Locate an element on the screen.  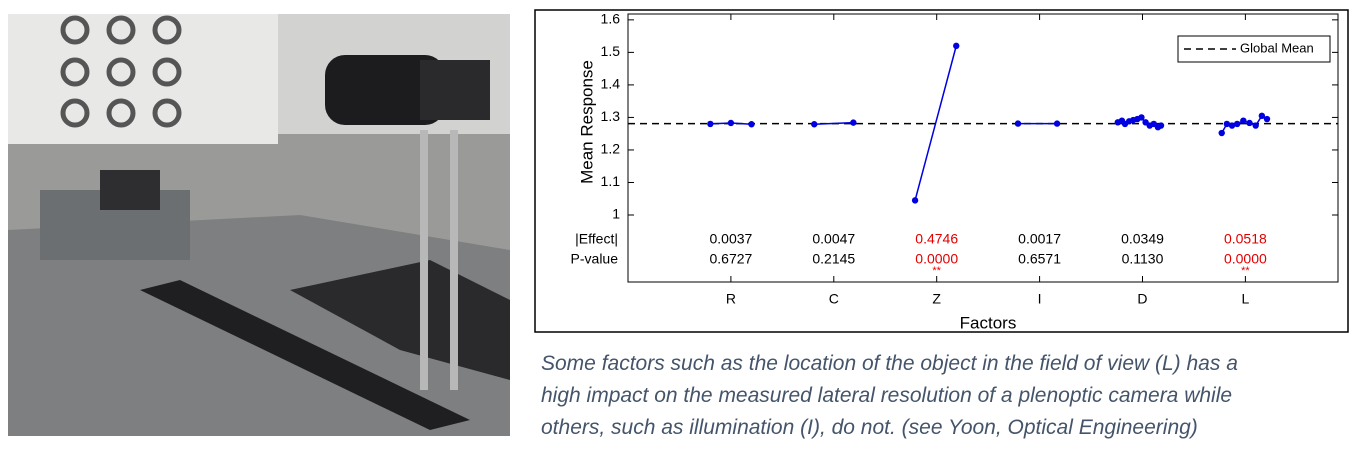
x-tick-label: C is located at coordinates (834, 299).